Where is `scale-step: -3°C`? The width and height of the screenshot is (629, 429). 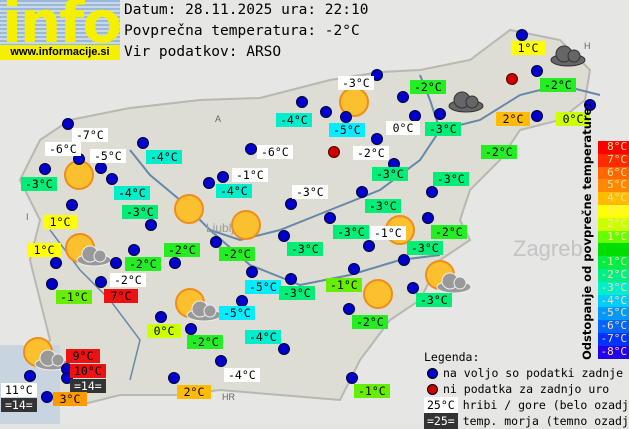
scale-step: -3°C is located at coordinates (613, 288).